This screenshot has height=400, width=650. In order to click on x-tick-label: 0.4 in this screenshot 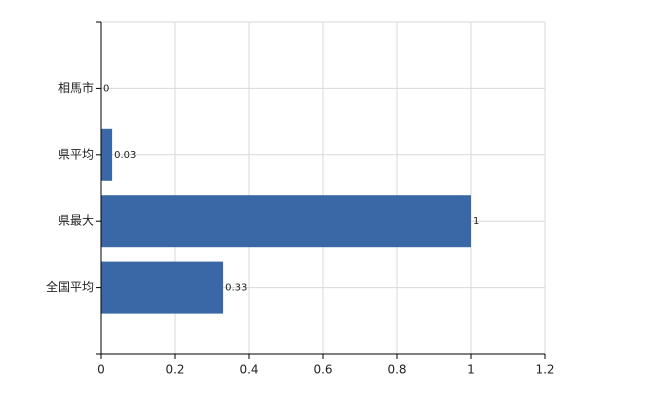, I will do `click(248, 370)`.